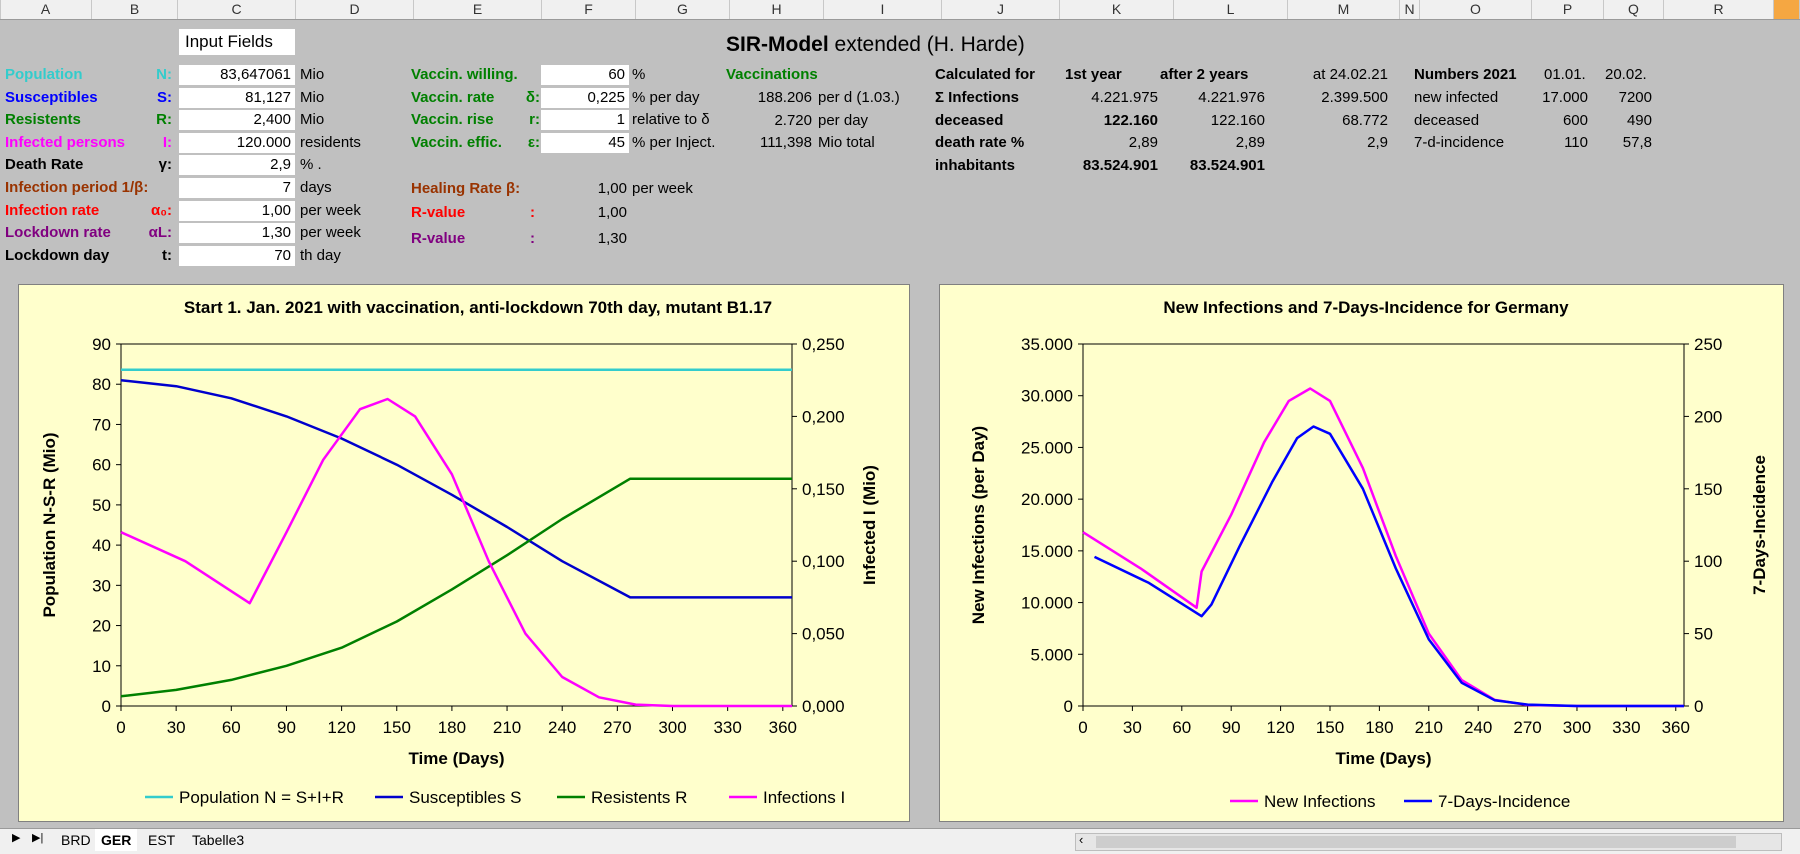 This screenshot has width=1800, height=854. Describe the element at coordinates (777, 9) in the screenshot. I see `column-header-H: H` at that location.